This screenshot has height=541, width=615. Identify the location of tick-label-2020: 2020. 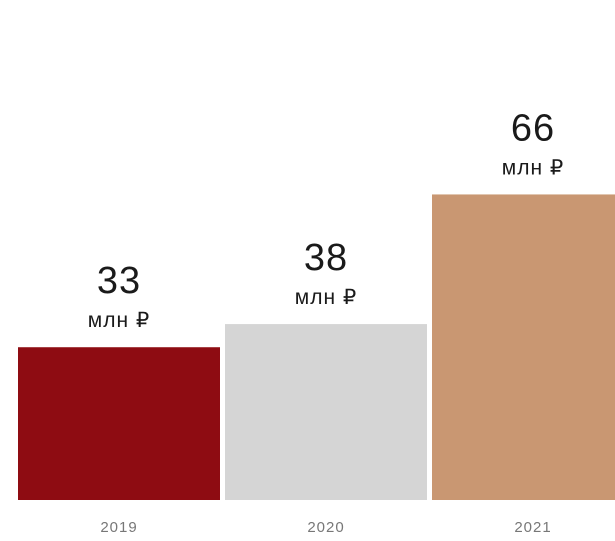
(325, 527).